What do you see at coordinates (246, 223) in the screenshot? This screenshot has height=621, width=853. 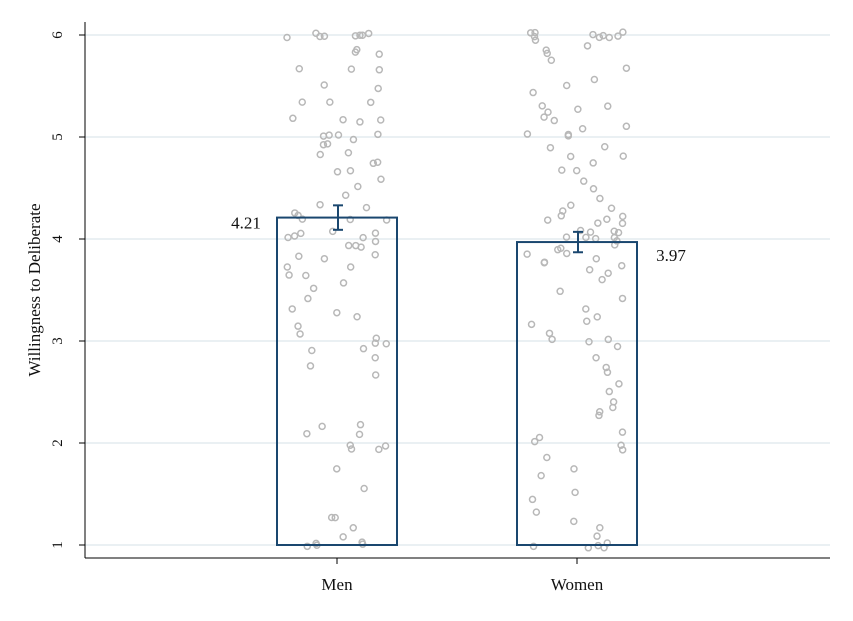 I see `value-label: 4.21` at bounding box center [246, 223].